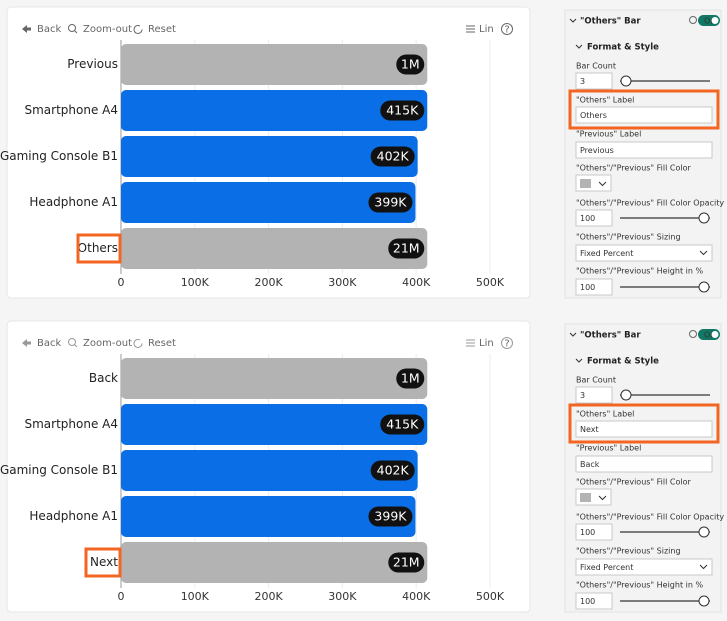 This screenshot has width=727, height=621. I want to click on field-label: "Others" Label, so click(605, 414).